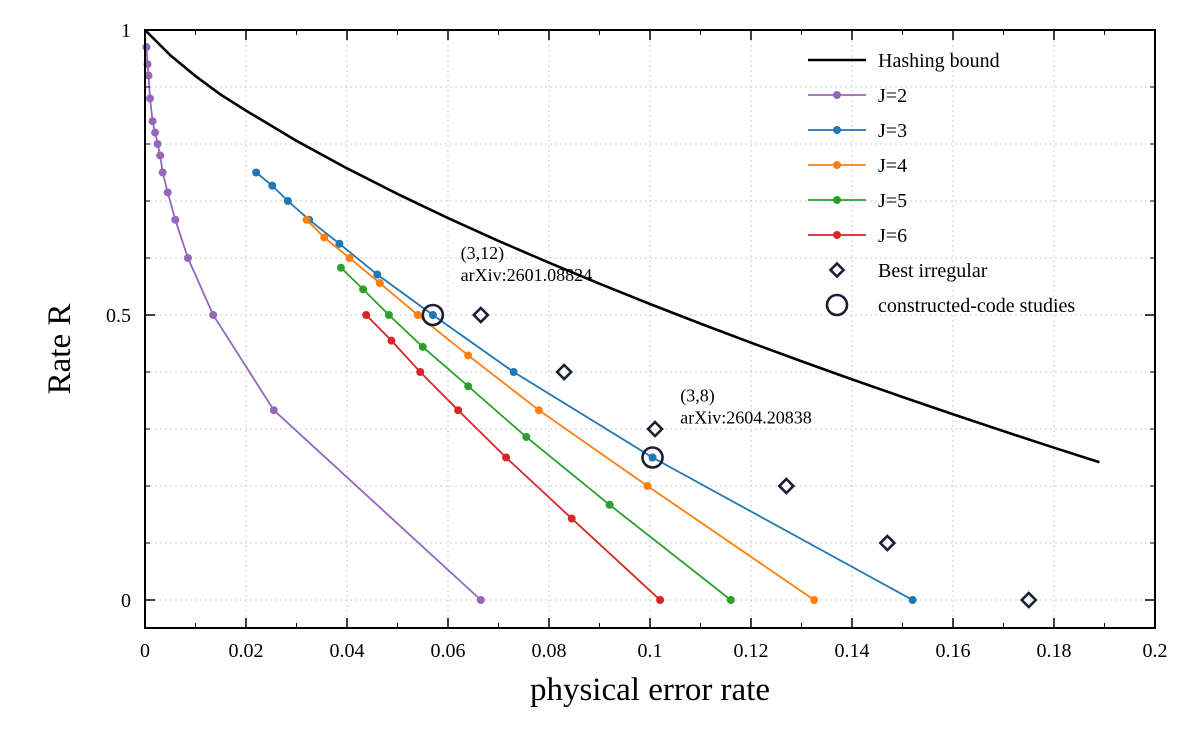 This screenshot has width=1200, height=743. What do you see at coordinates (939, 61) in the screenshot?
I see `legend-label: Hashing bound` at bounding box center [939, 61].